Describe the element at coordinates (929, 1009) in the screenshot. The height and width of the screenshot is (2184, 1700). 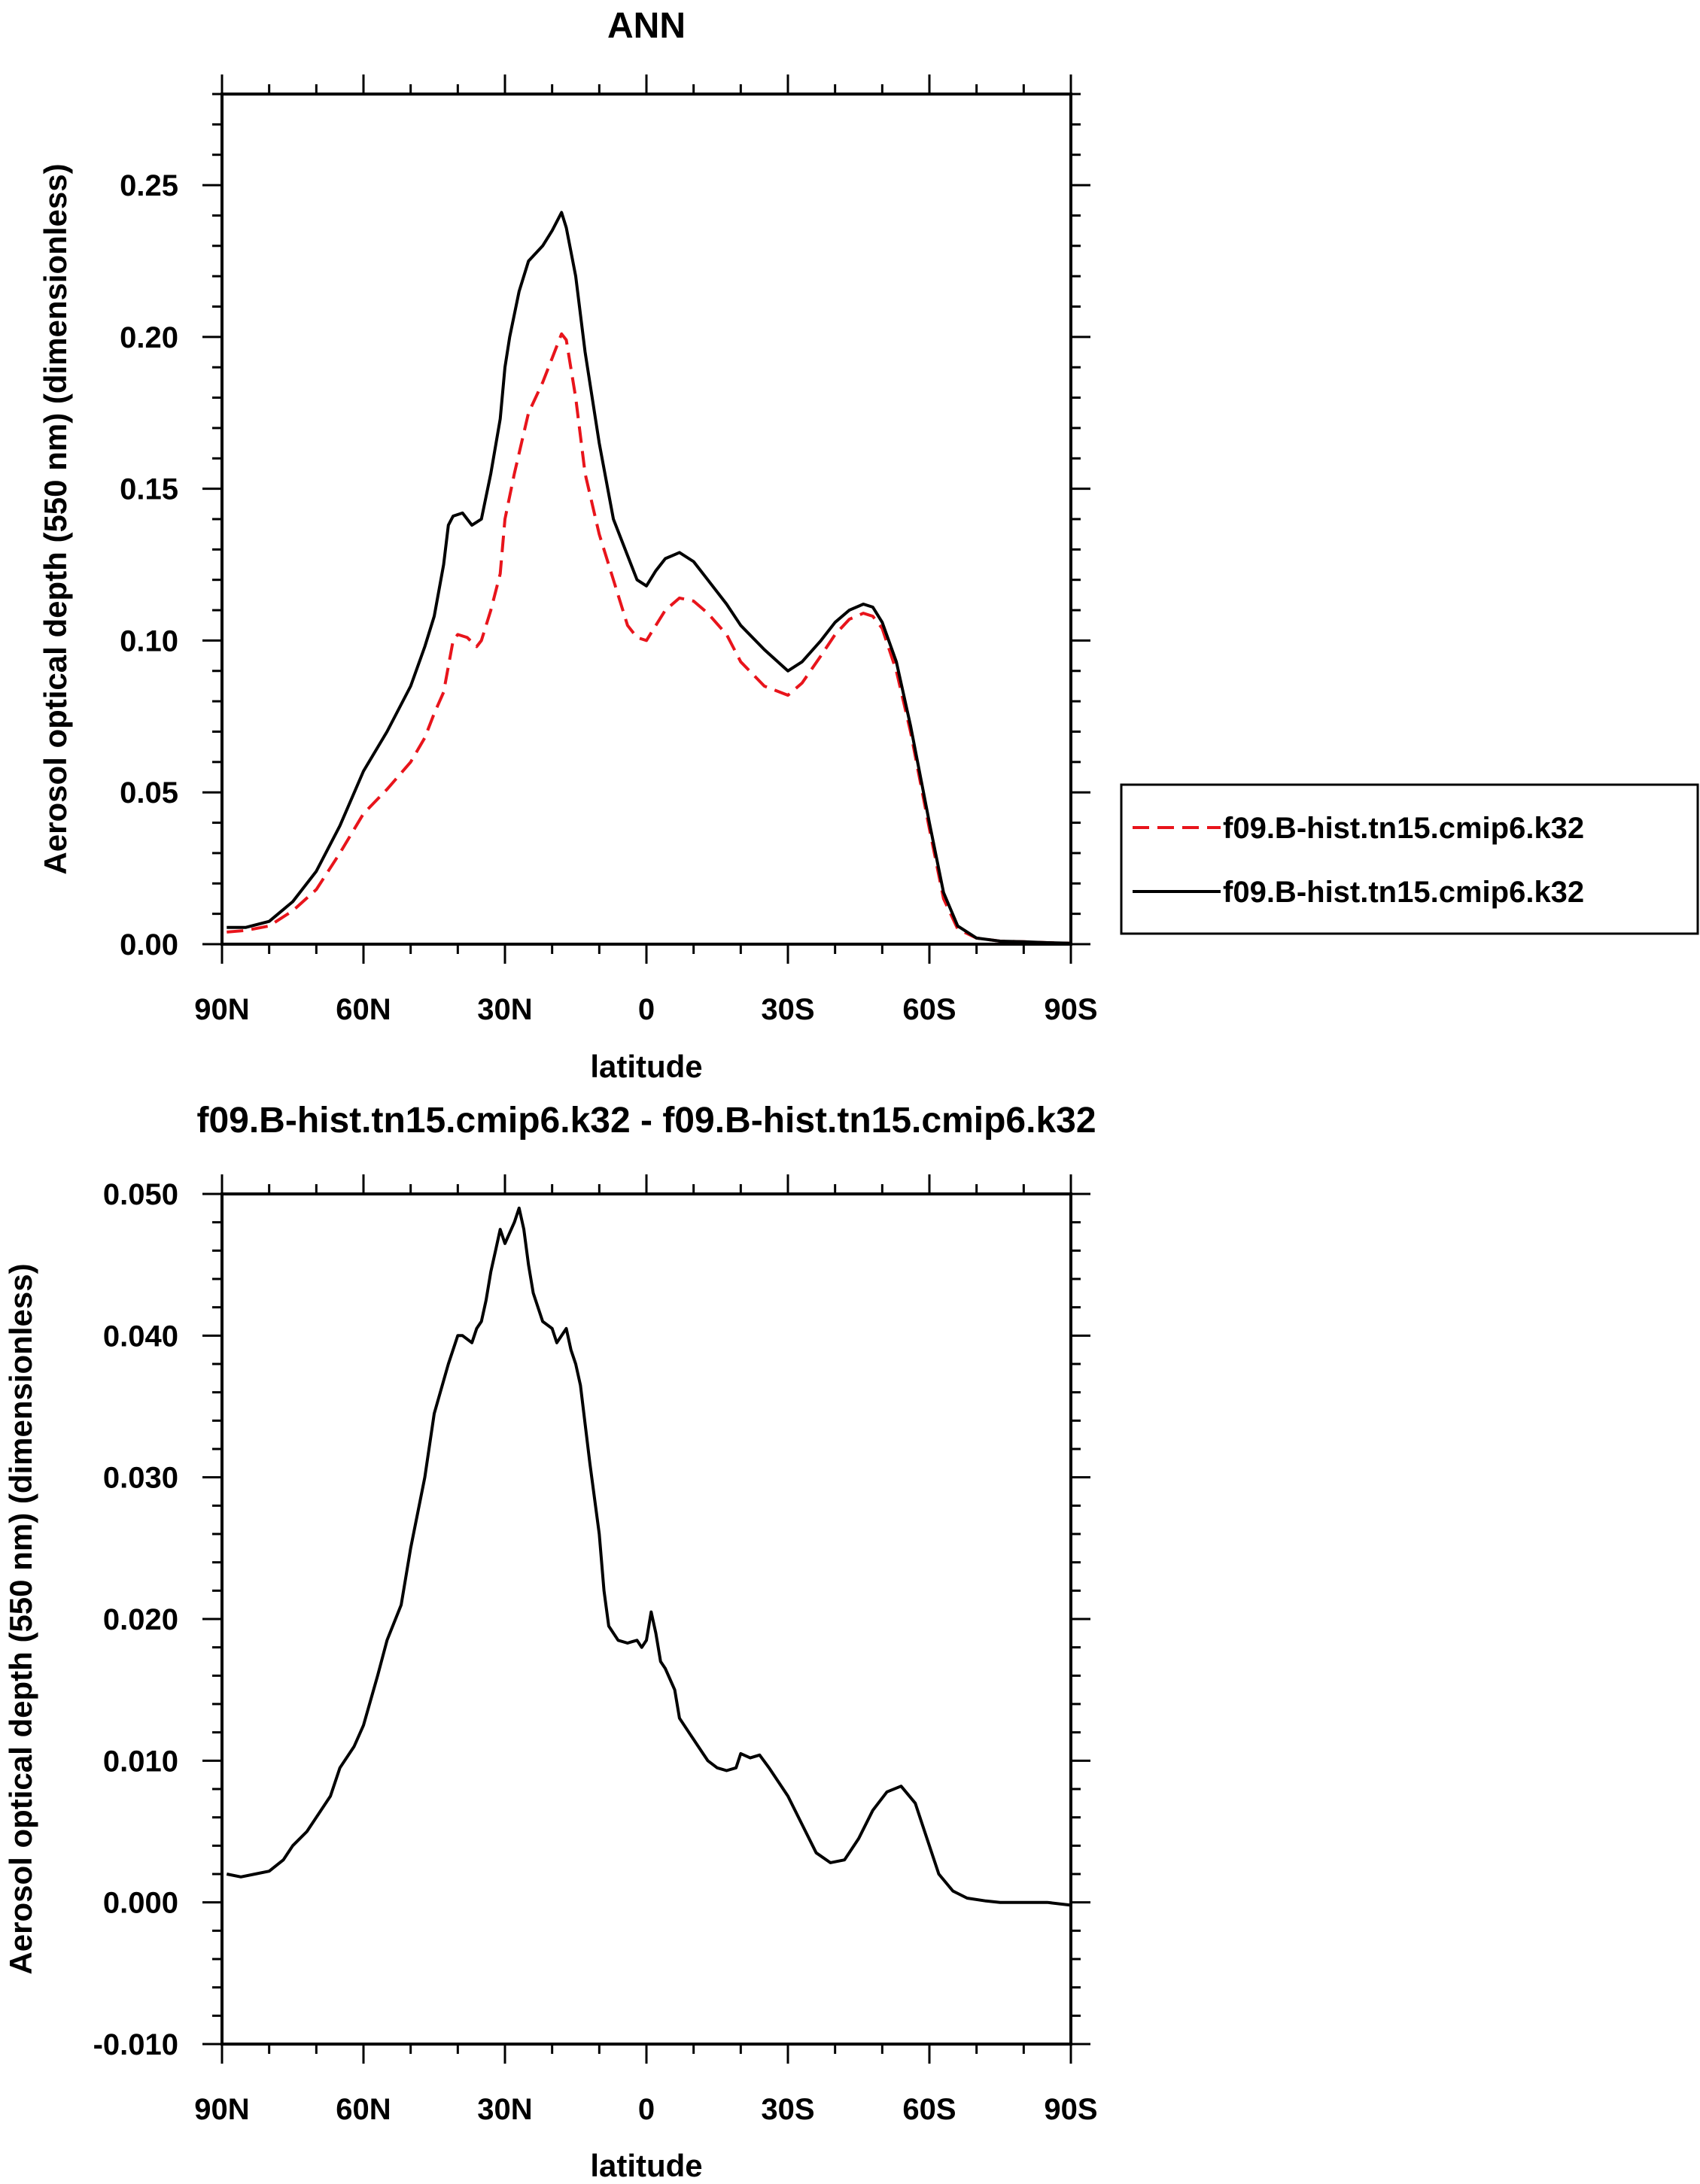
I see `top-x-tick-label: 60S` at that location.